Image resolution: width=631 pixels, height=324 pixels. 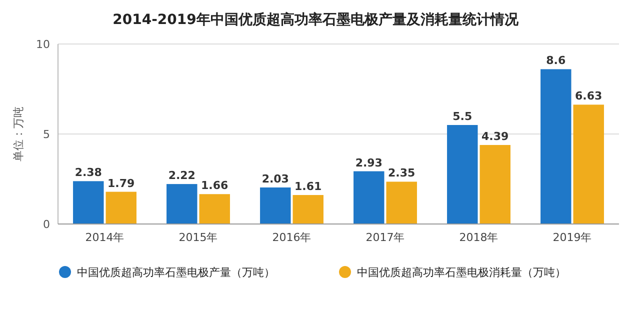 What do you see at coordinates (572, 237) in the screenshot?
I see `x-tick-label: 2019年` at bounding box center [572, 237].